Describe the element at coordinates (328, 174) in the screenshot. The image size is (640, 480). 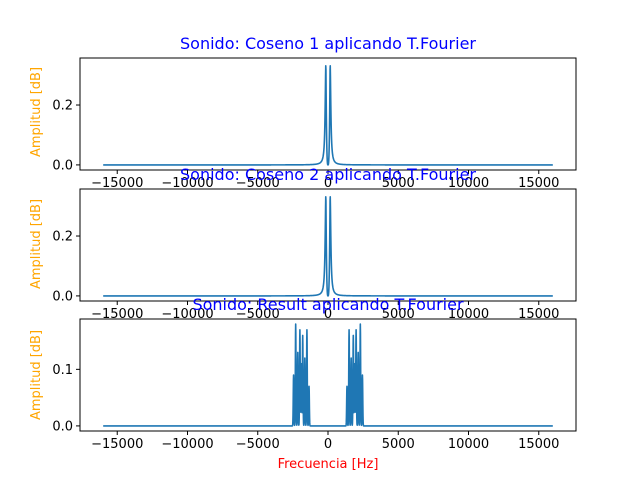
I see `subplot-2-title: Sonido: Coseno 2 aplicando T.Fourier` at that location.